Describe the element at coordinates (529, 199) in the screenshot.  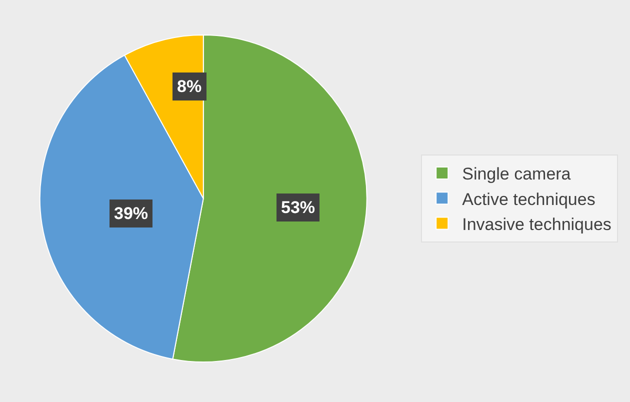
I see `legend-label: Active techniques` at that location.